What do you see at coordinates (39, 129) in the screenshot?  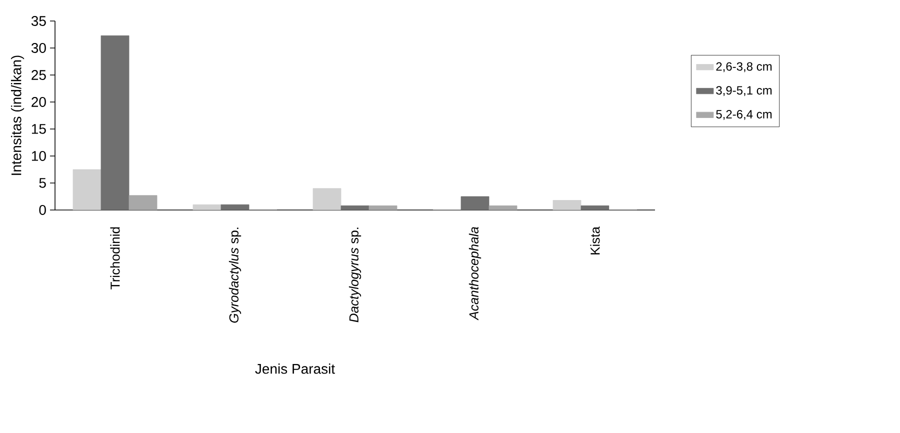 I see `y-tick-label: 15` at bounding box center [39, 129].